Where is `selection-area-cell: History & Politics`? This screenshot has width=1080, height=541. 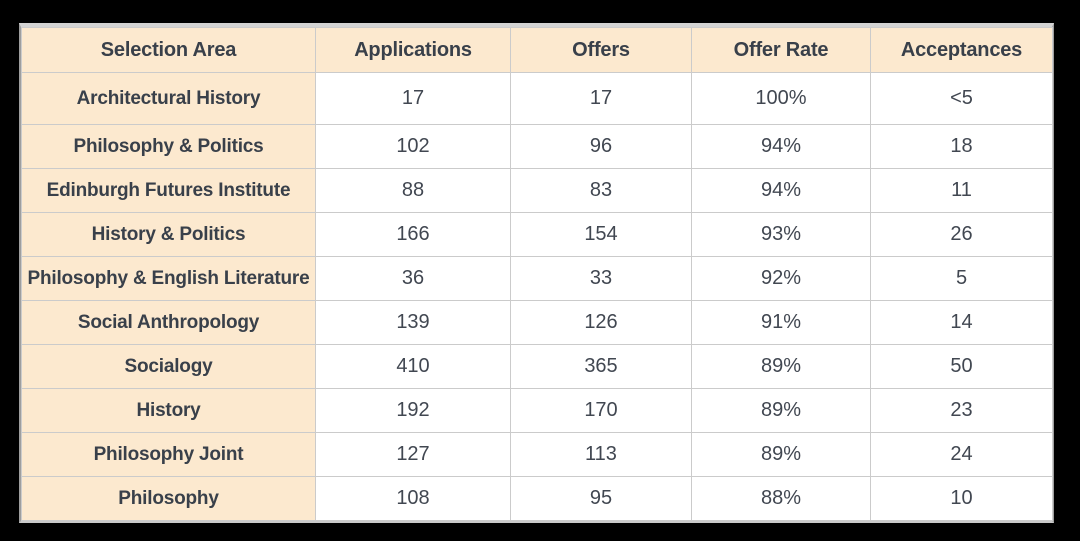
selection-area-cell: History & Politics is located at coordinates (168, 234).